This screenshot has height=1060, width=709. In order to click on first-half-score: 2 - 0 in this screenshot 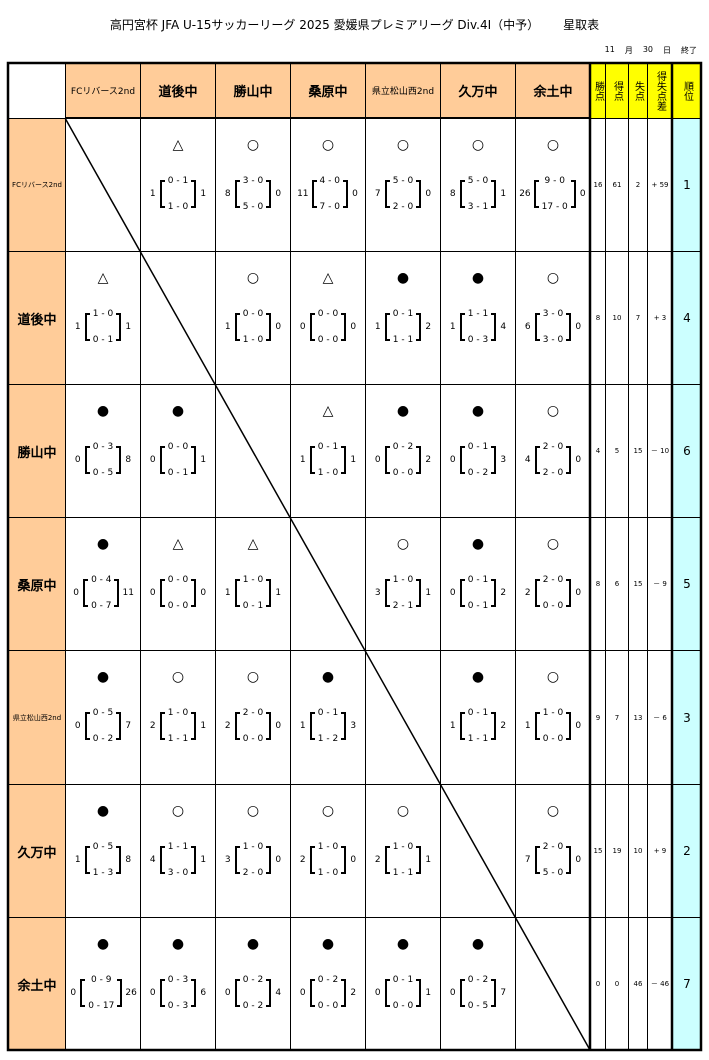, I will do `click(553, 447)`.